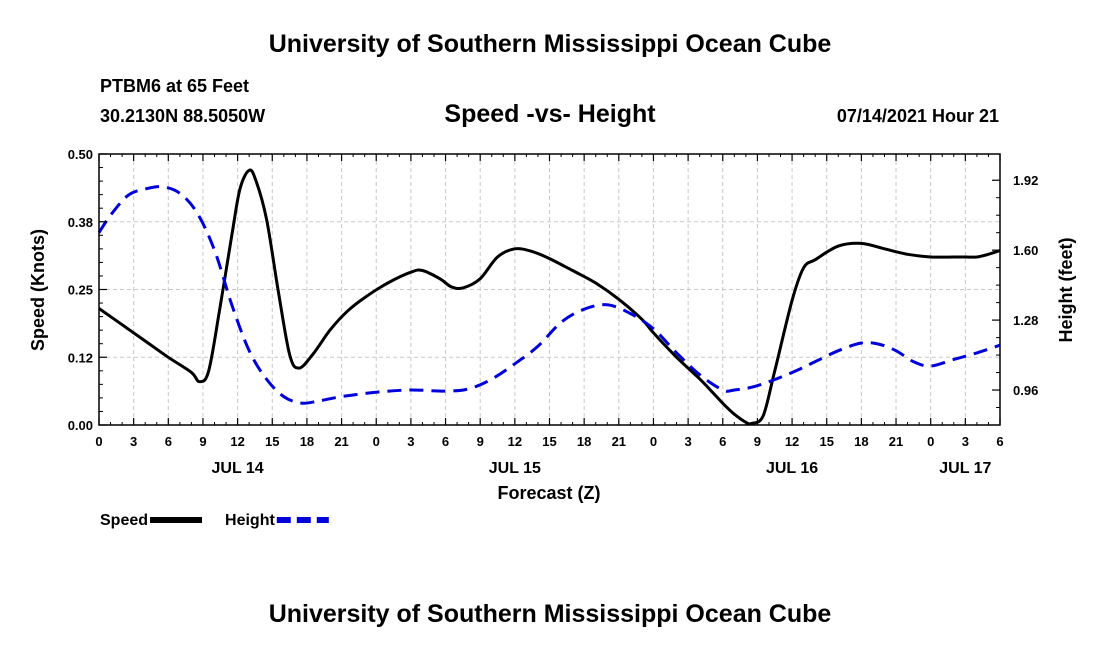 The image size is (1100, 650). Describe the element at coordinates (1066, 290) in the screenshot. I see `y-axis-right-title: Height (feet)` at that location.